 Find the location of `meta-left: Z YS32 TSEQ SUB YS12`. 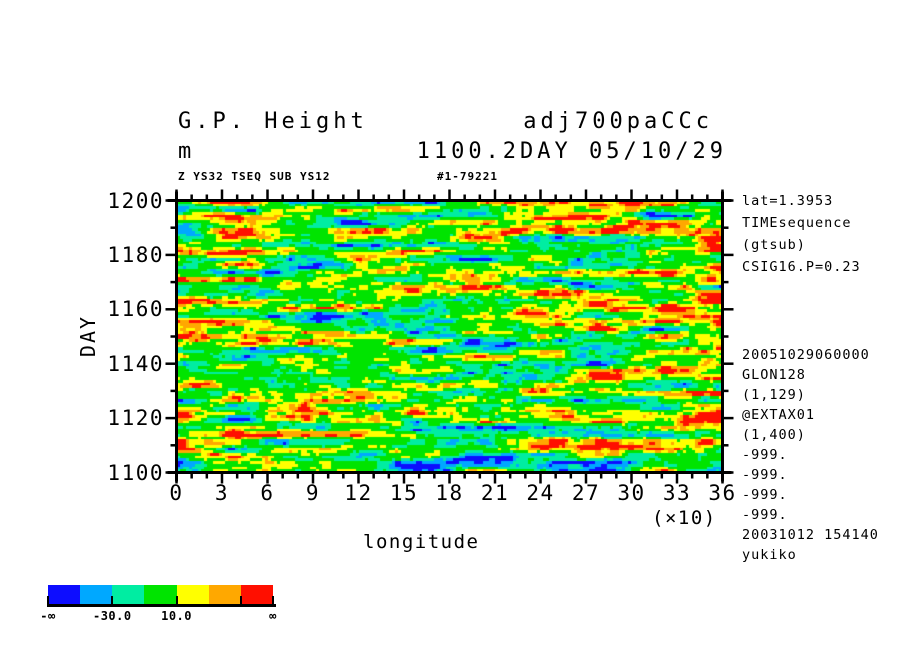

meta-left: Z YS32 TSEQ SUB YS12 is located at coordinates (254, 176).